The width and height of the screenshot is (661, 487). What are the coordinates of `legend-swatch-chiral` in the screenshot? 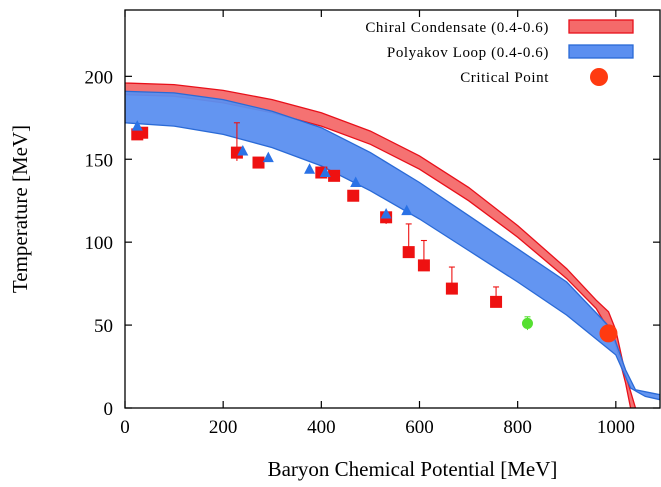 It's located at (601, 26).